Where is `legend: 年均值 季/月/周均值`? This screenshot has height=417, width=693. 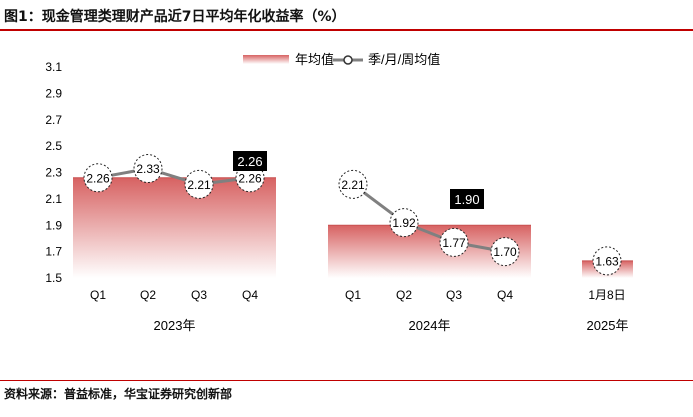 legend: 年均值 季/月/周均值 is located at coordinates (341, 59).